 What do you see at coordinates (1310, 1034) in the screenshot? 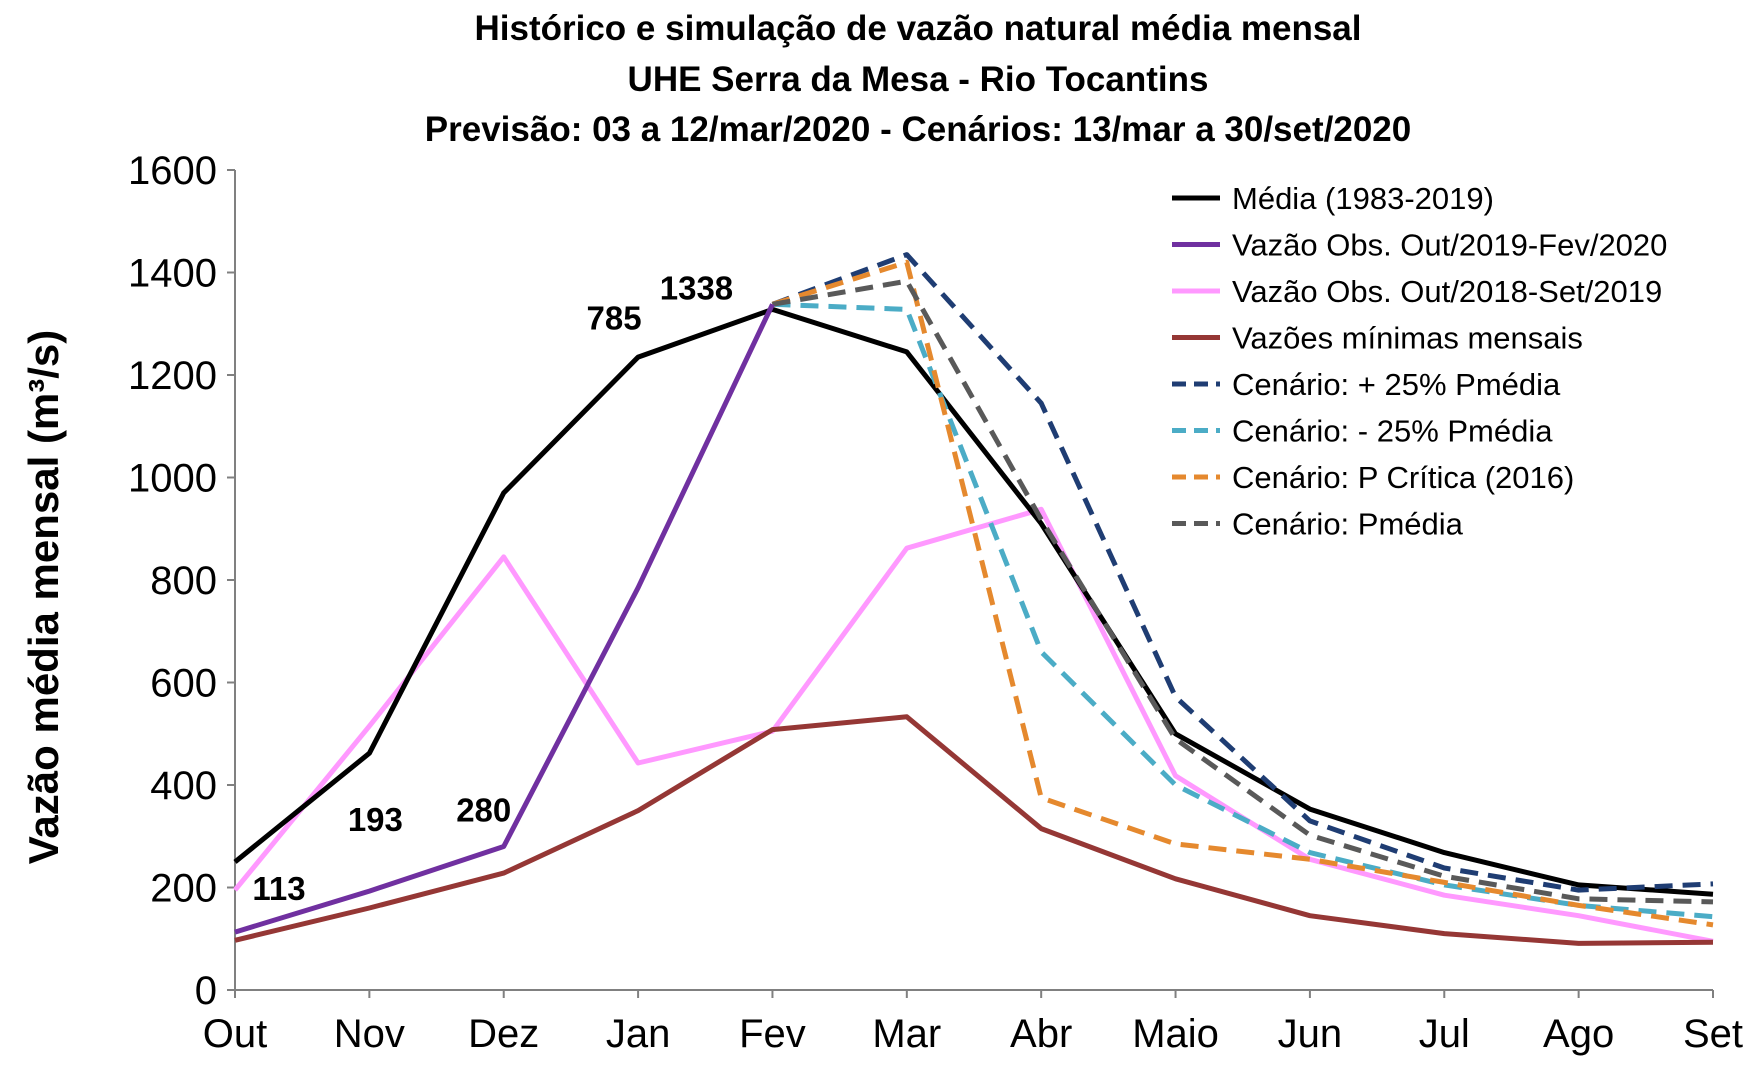
I see `x-tick-label: Jun` at bounding box center [1310, 1034].